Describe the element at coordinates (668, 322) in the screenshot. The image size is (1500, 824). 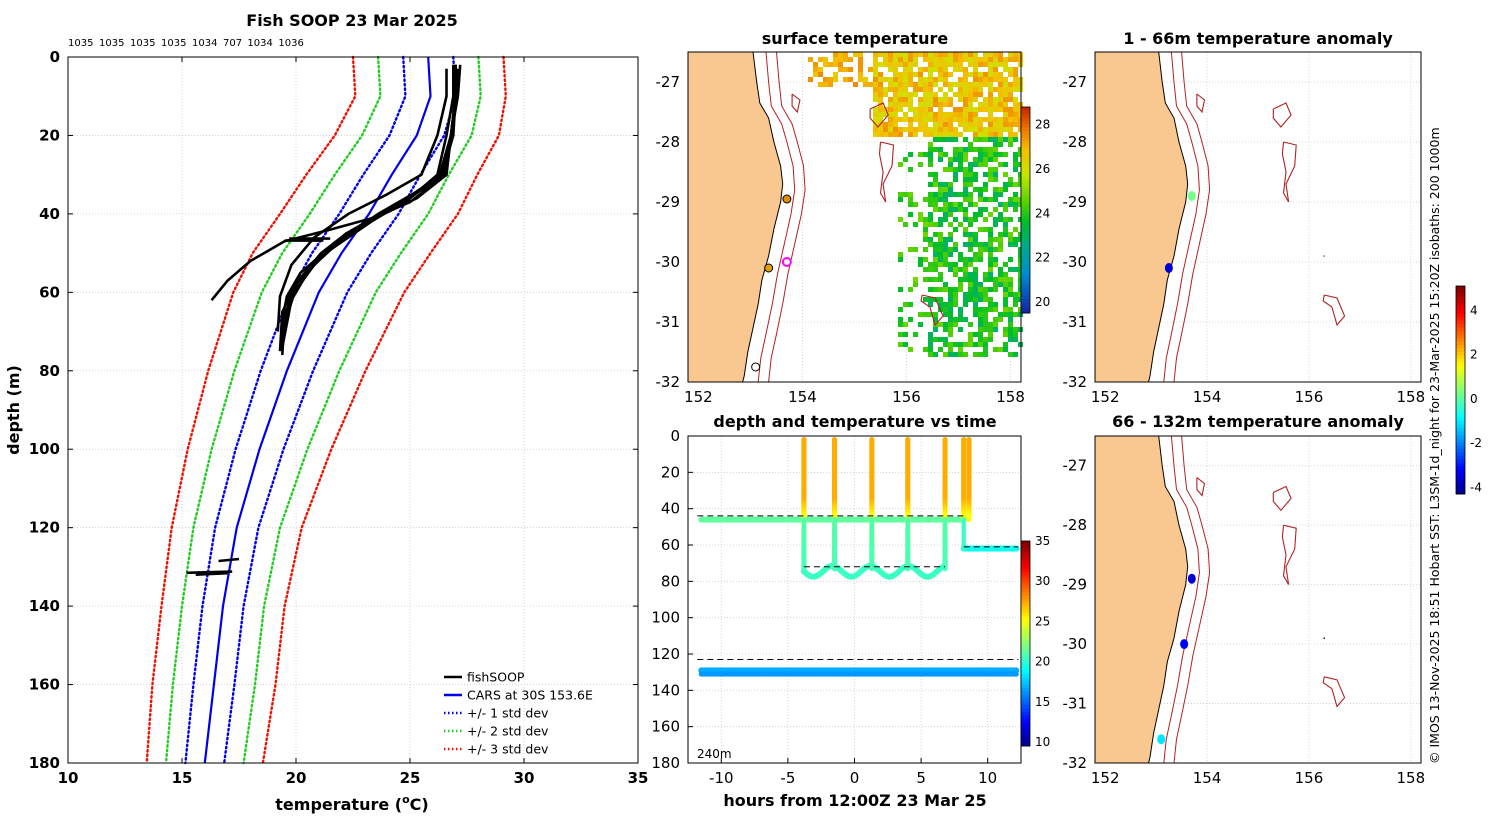
I see `map-y-tick-label: -31` at that location.